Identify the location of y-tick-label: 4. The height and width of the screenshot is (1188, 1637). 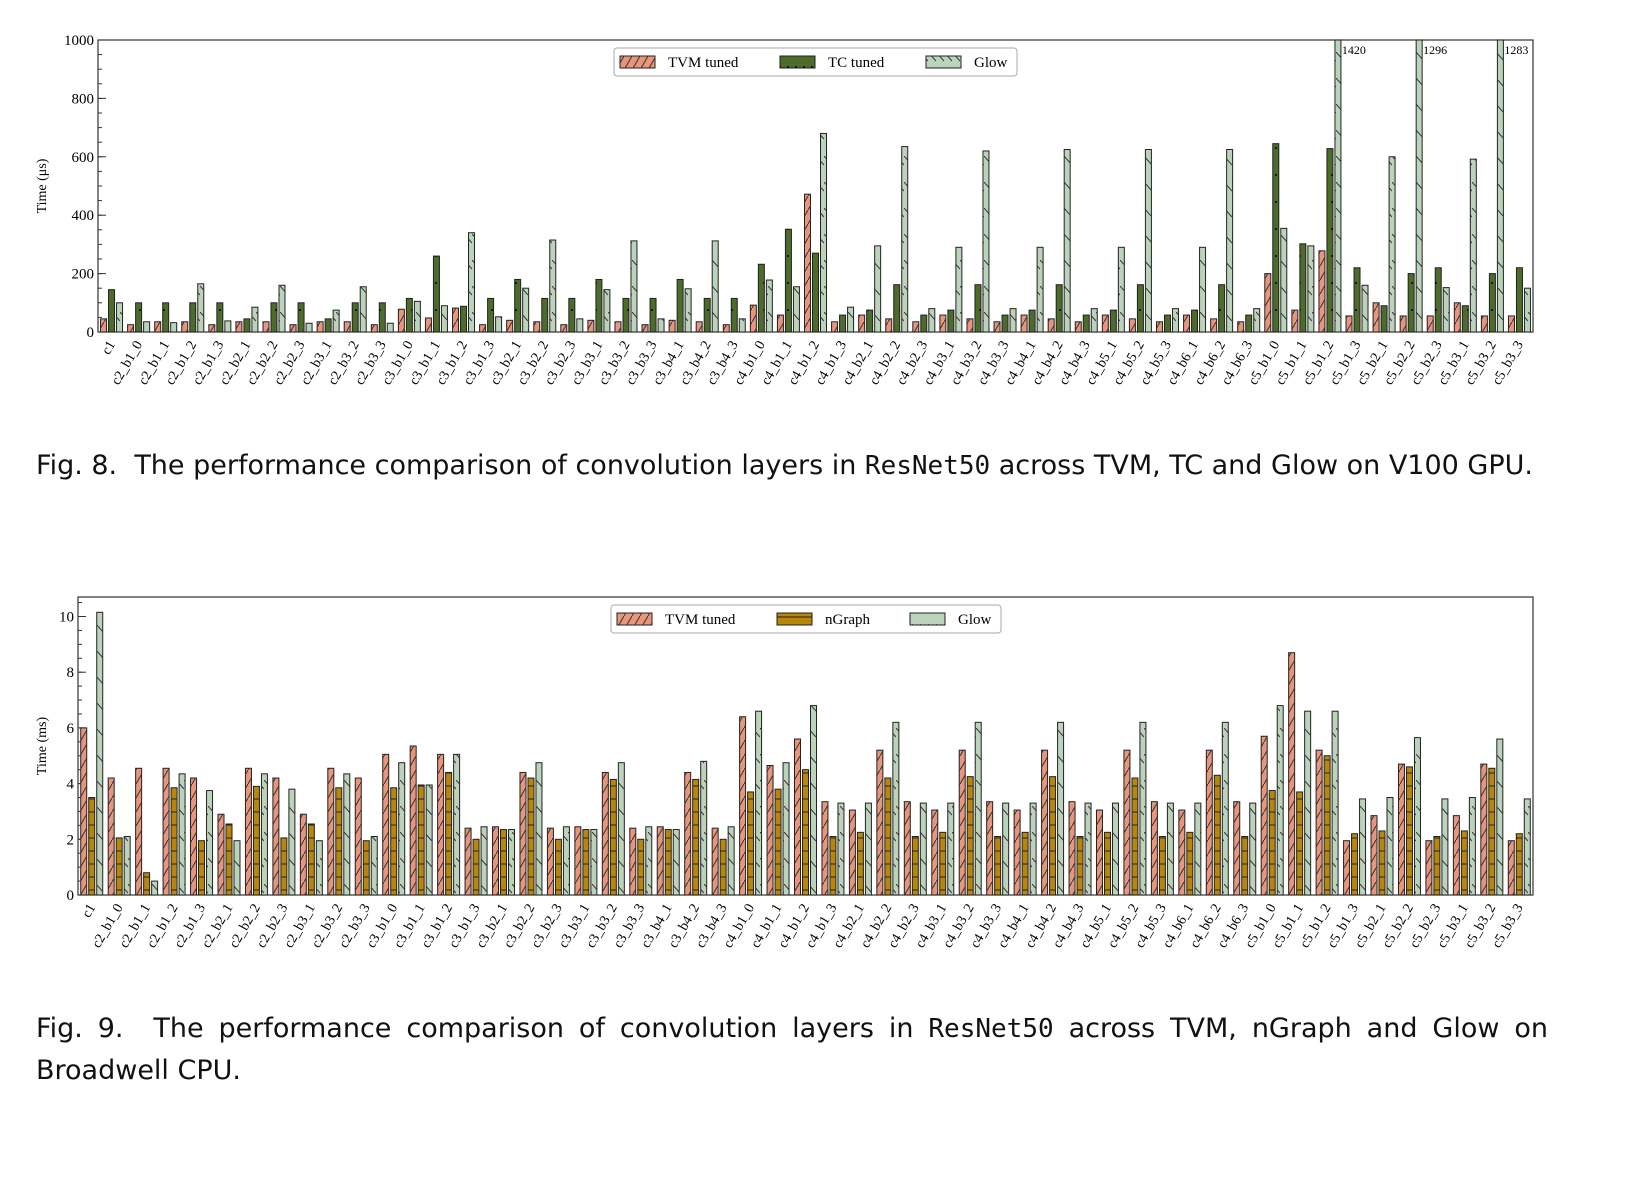
(71, 785).